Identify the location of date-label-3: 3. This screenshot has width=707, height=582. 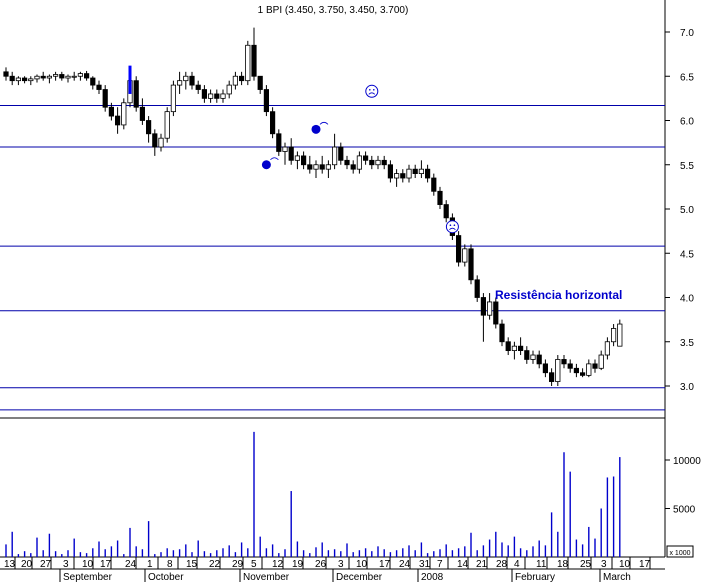
(66, 564).